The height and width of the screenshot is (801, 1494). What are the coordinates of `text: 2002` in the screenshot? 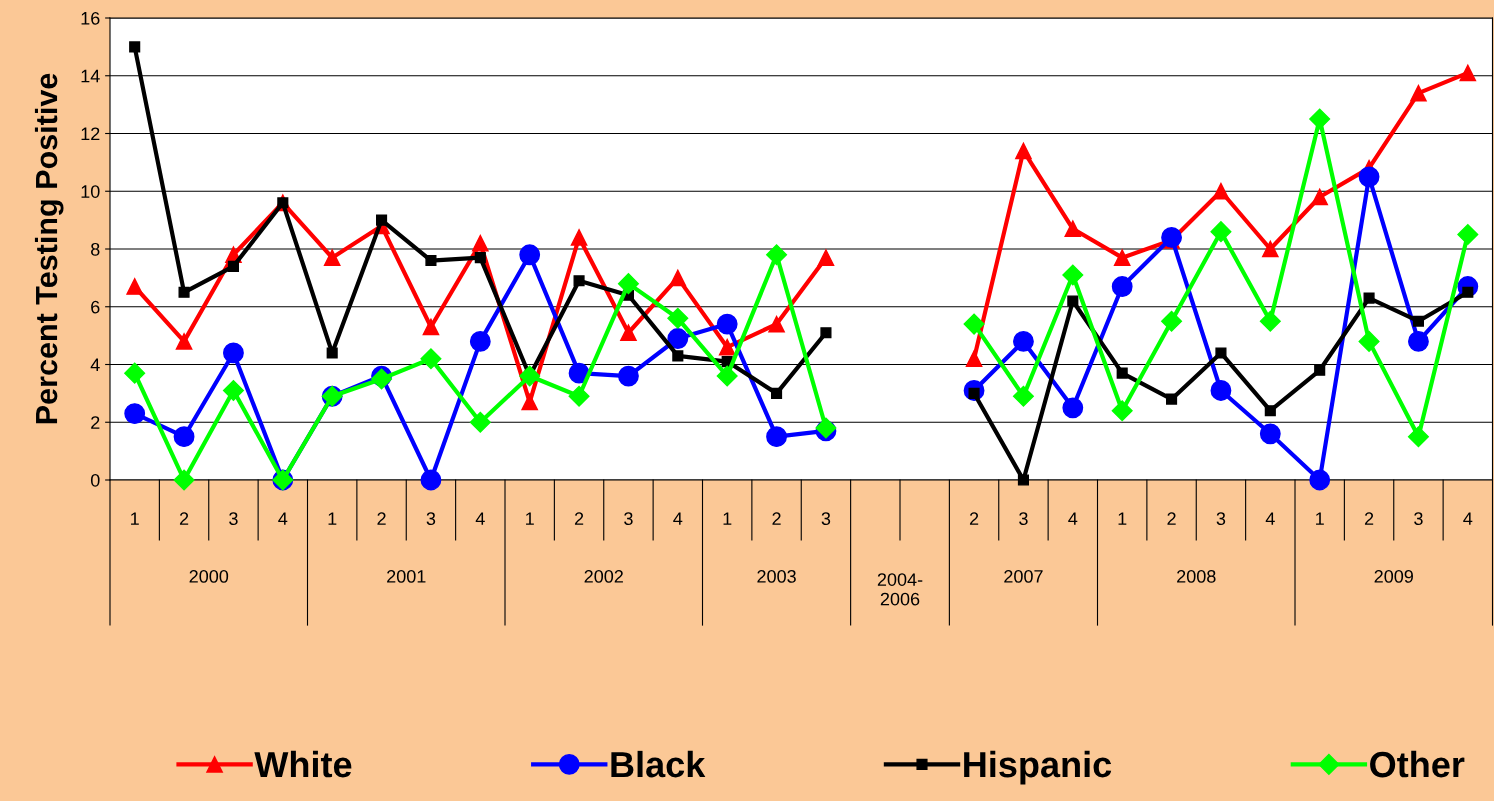 It's located at (603, 576).